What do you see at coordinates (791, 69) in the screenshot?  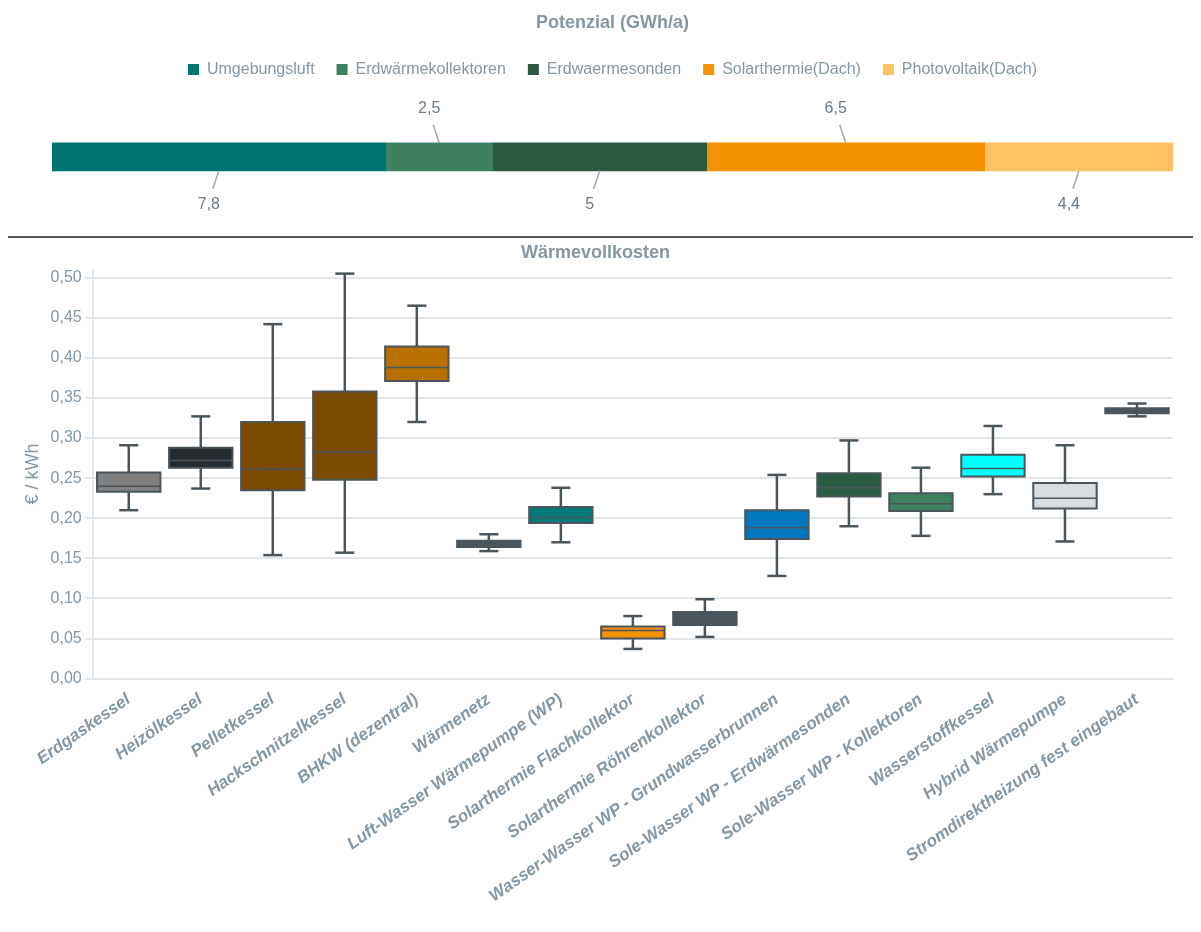 I see `legend-label: Solarthermie(Dach)` at bounding box center [791, 69].